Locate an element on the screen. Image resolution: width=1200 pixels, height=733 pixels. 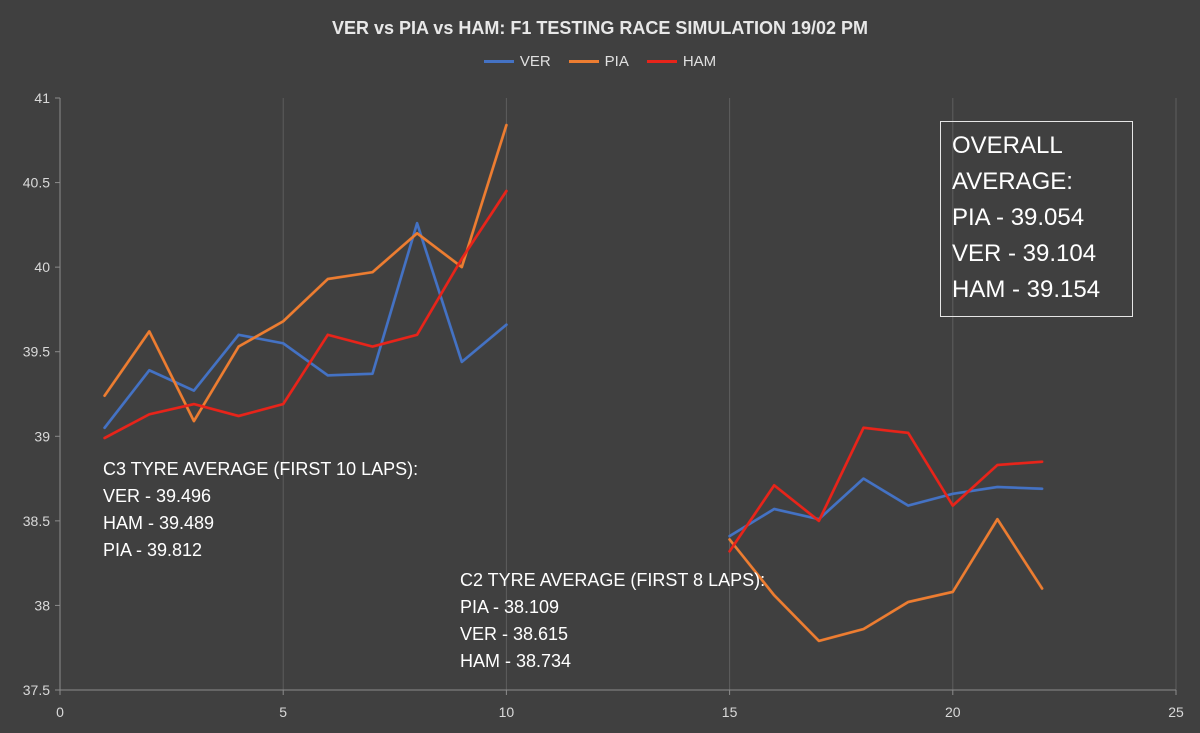
x-tick-label: 25 is located at coordinates (1176, 712).